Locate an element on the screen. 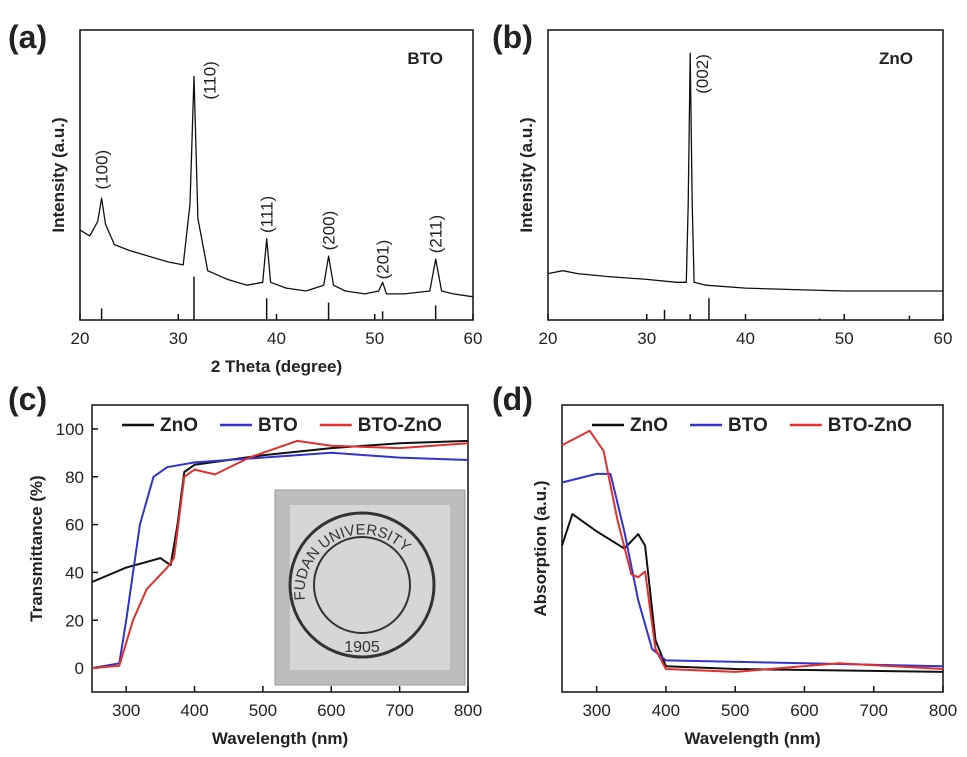 Image resolution: width=967 pixels, height=757 pixels. y-tick-label: 100 is located at coordinates (70, 429).